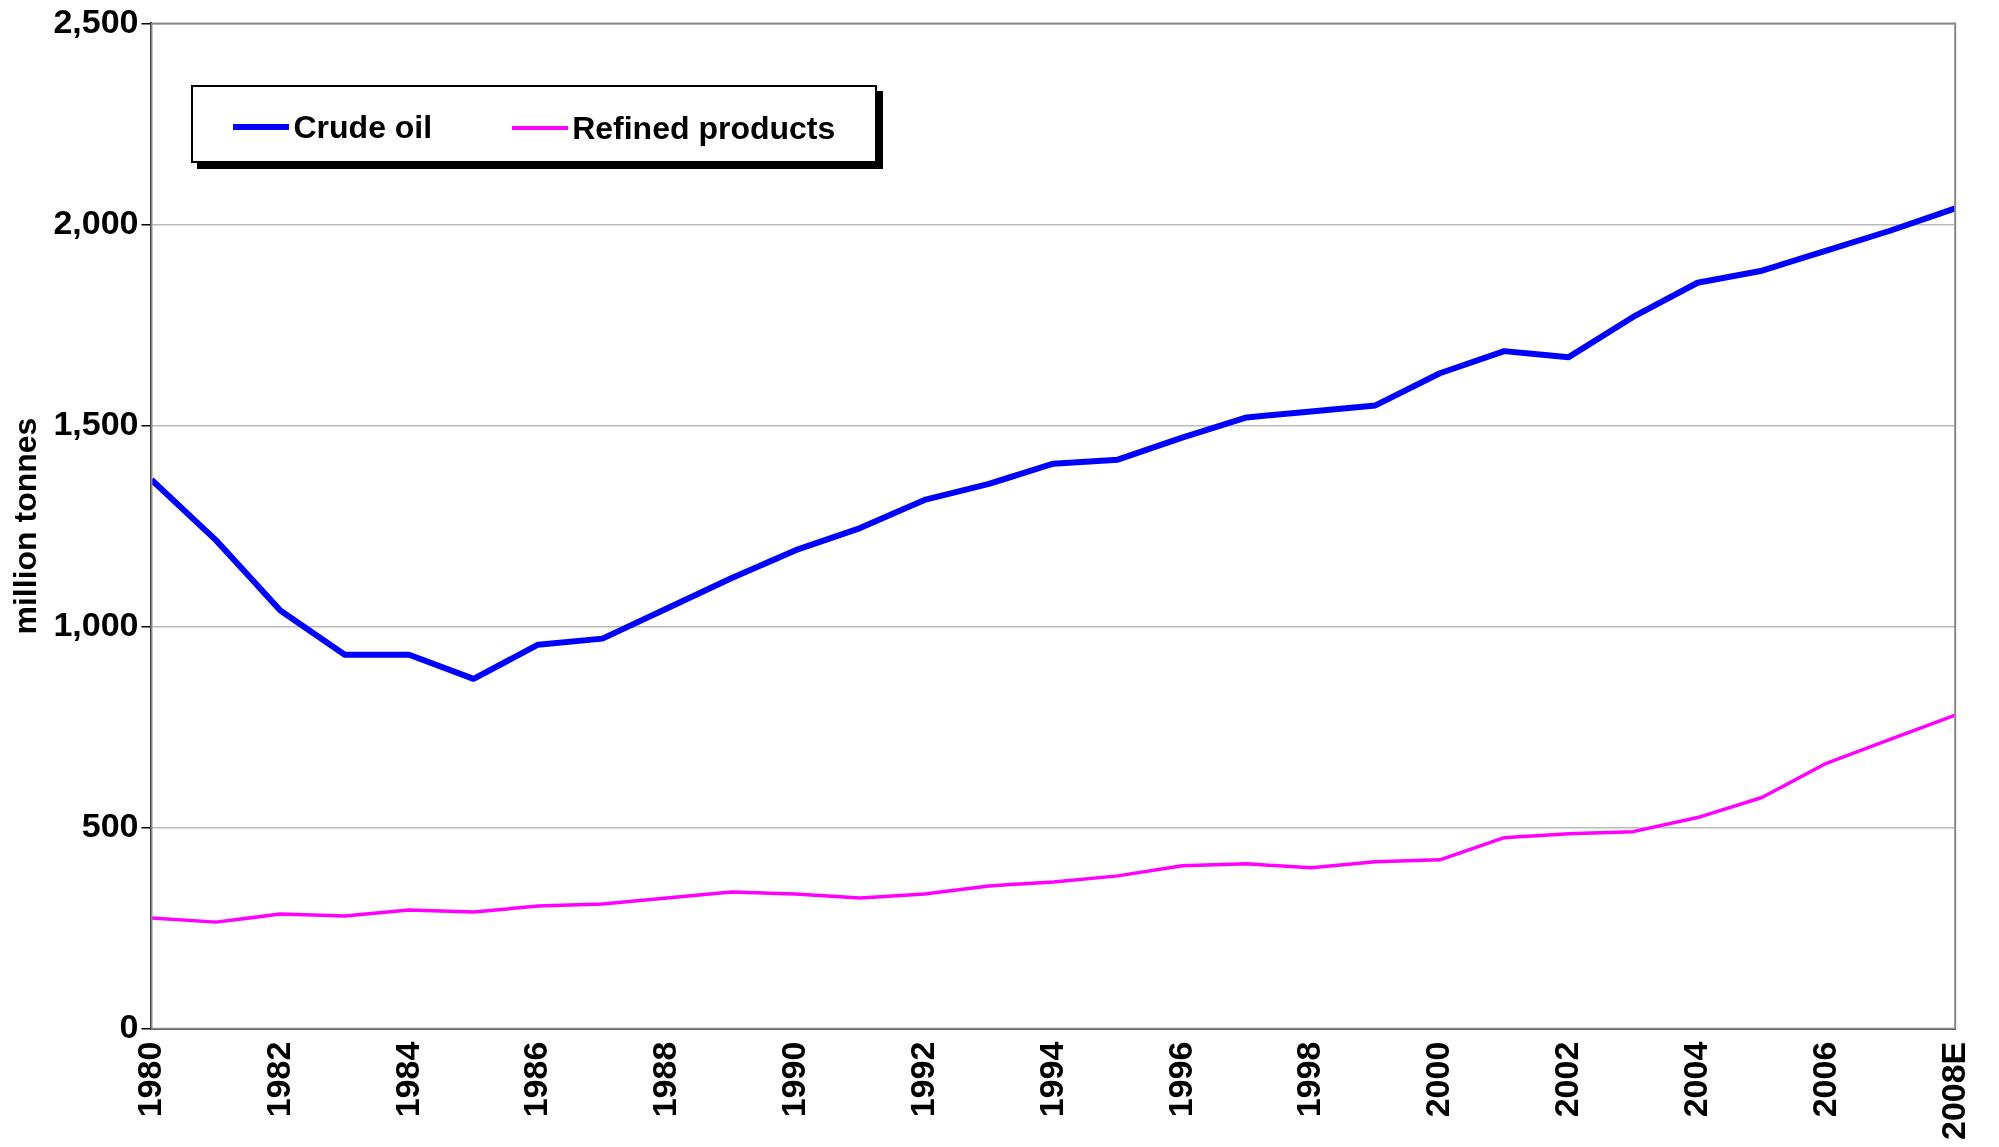 Image resolution: width=1999 pixels, height=1147 pixels. What do you see at coordinates (96, 221) in the screenshot?
I see `y-tick-label: 2,000` at bounding box center [96, 221].